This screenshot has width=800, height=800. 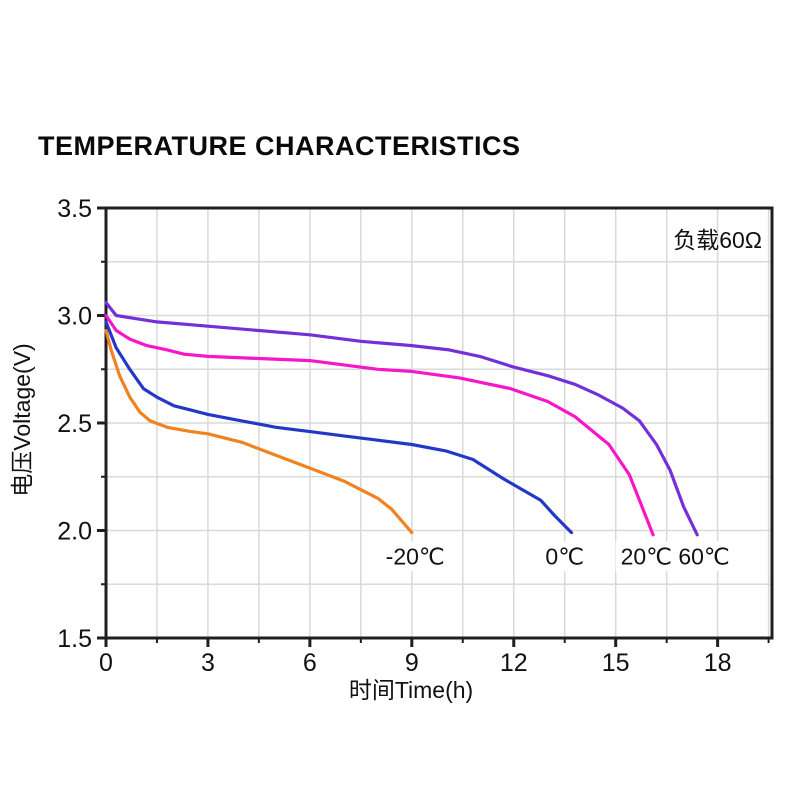 What do you see at coordinates (22, 419) in the screenshot?
I see `y-axis-title: 电压Voltage(V)` at bounding box center [22, 419].